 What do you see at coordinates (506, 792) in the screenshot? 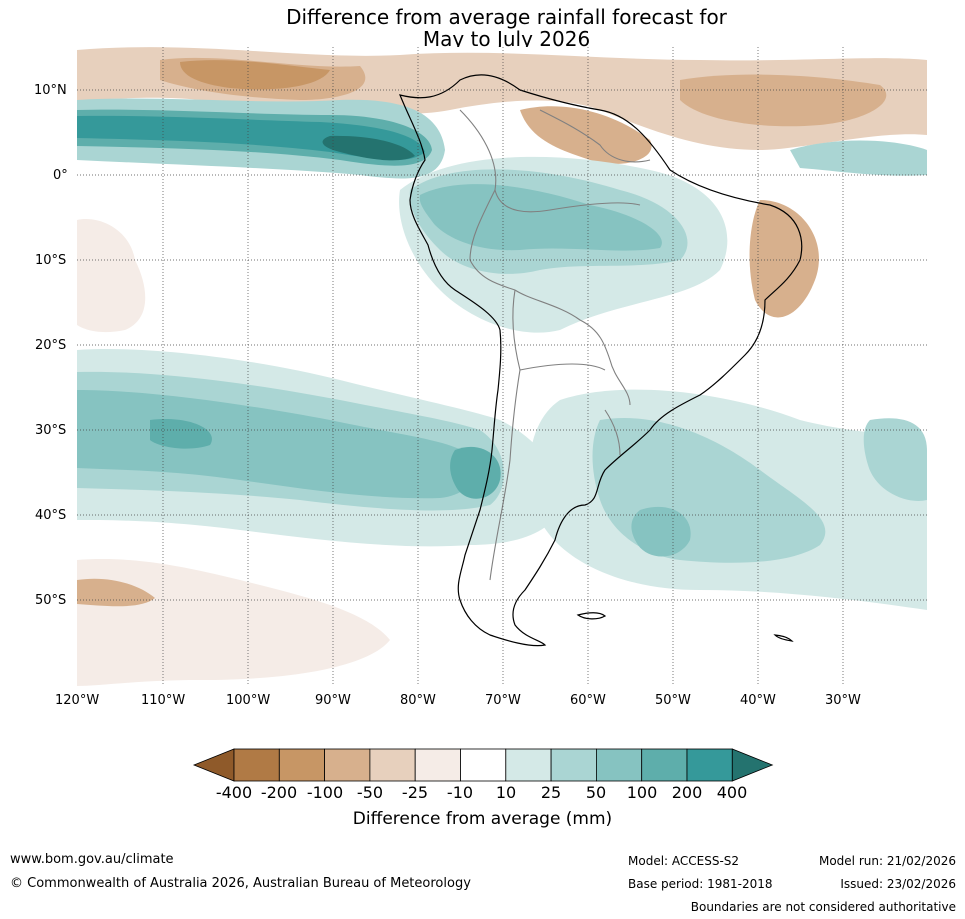
I see `colorbar-tick-label: 10` at bounding box center [506, 792].